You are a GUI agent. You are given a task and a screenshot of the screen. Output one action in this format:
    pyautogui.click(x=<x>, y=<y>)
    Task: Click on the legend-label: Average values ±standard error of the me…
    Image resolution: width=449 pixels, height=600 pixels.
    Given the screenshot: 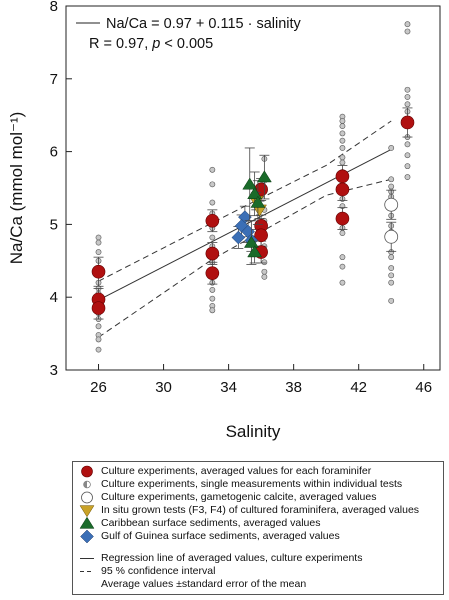 What is the action you would take?
    pyautogui.click(x=204, y=584)
    